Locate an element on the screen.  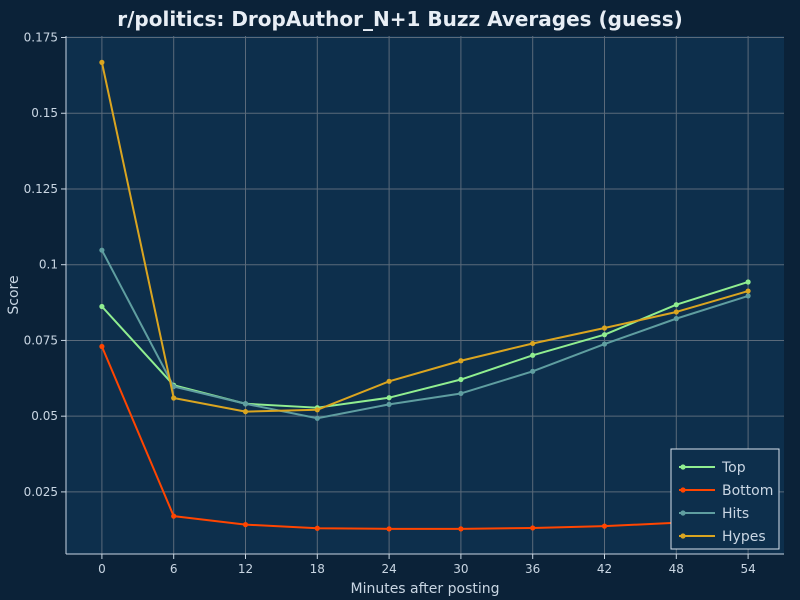
legend-item-bottom: Bottom is located at coordinates (726, 491).